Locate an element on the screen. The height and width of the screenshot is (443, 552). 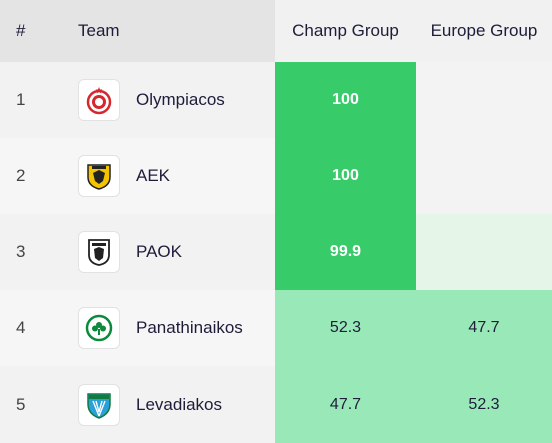
champ-group-cell: 99.9 is located at coordinates (345, 252).